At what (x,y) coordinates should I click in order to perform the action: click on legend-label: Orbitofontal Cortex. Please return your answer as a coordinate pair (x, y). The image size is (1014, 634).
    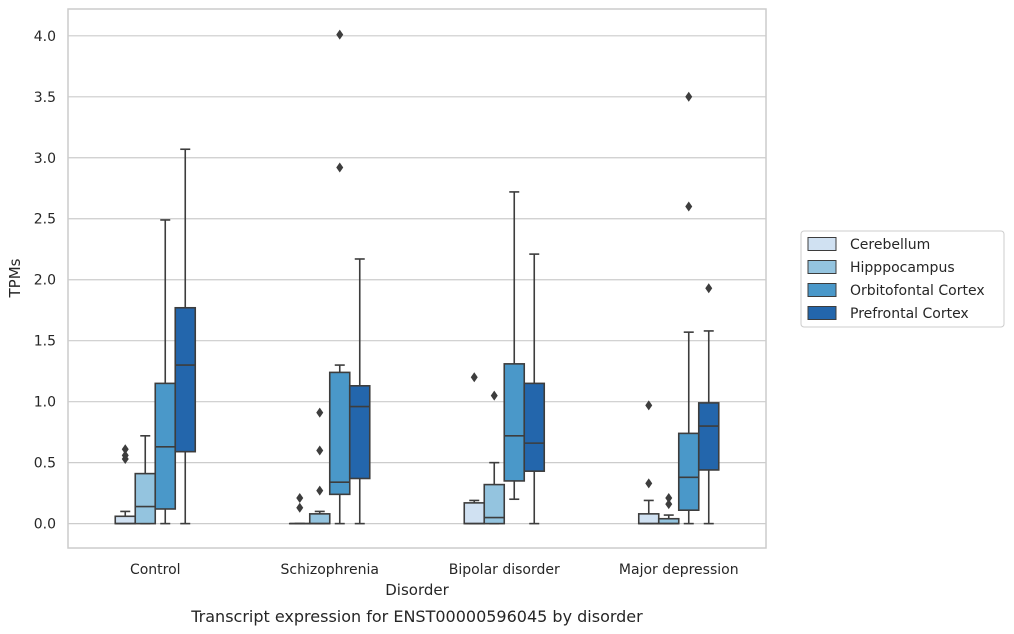
    Looking at the image, I should click on (917, 291).